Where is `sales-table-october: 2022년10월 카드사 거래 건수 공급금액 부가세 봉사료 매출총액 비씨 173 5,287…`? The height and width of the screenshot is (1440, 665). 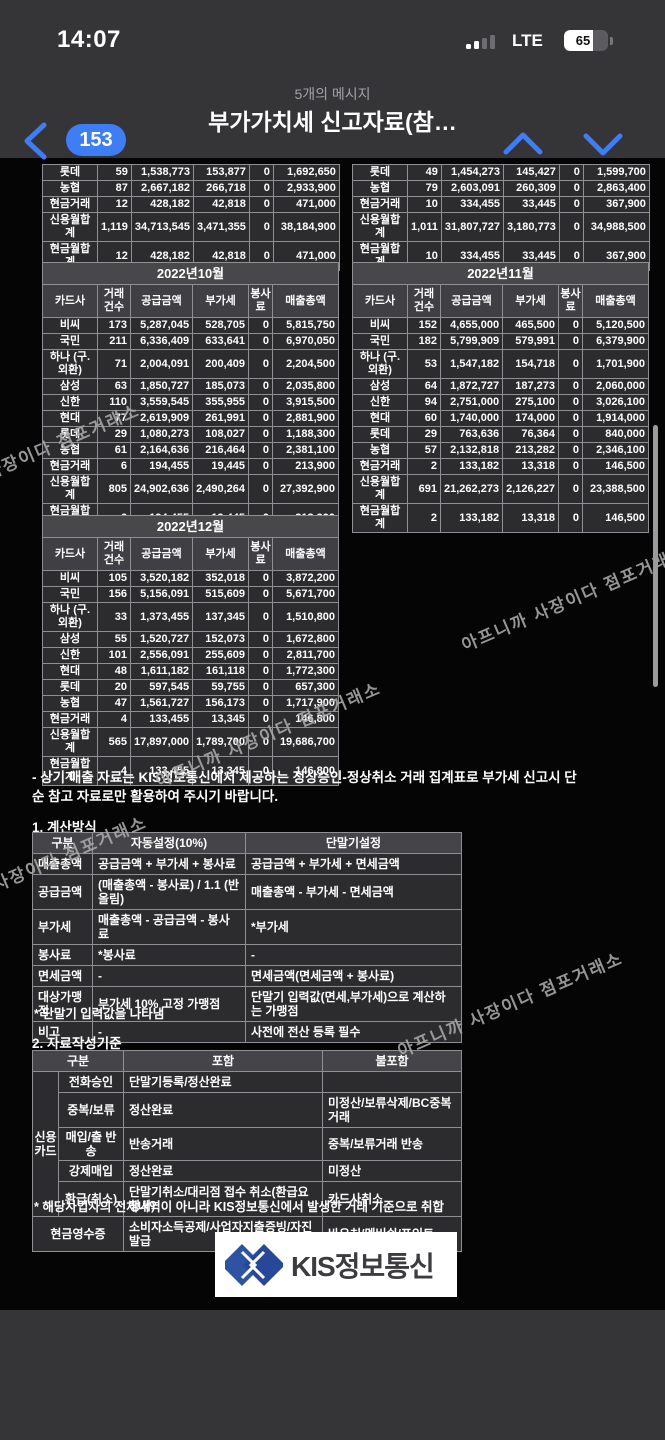 sales-table-october: 2022년10월 카드사 거래 건수 공급금액 부가세 봉사료 매출총액 비씨 173 5,287… is located at coordinates (190, 397).